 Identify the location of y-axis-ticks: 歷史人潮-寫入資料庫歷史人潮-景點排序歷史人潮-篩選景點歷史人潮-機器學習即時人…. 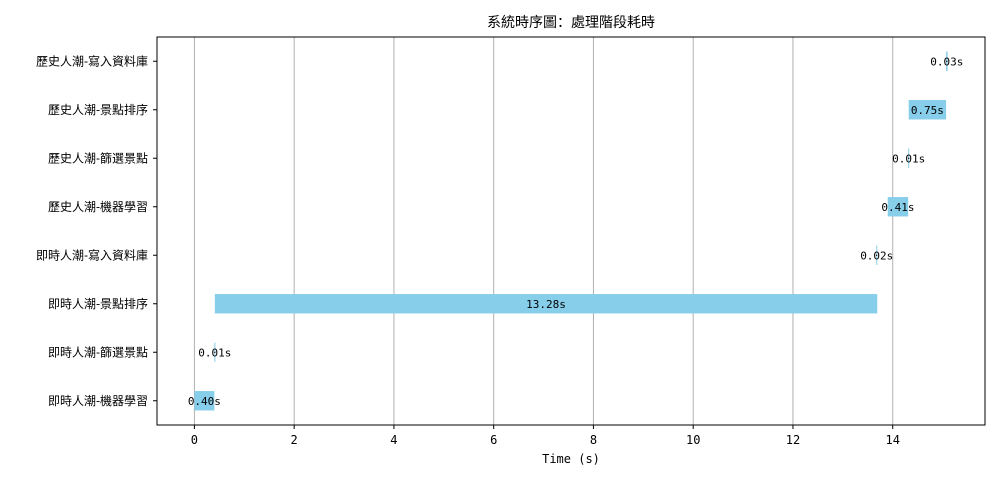
(96, 230).